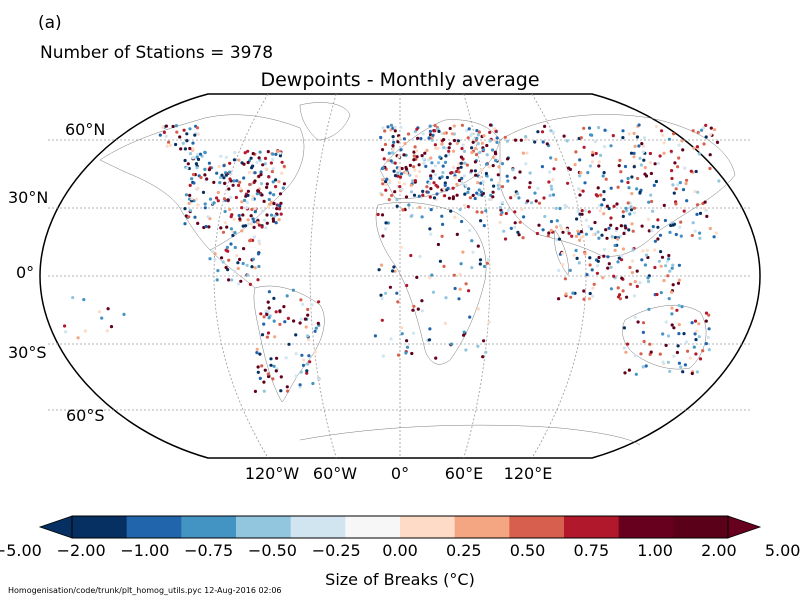 Image resolution: width=800 pixels, height=600 pixels. Describe the element at coordinates (400, 579) in the screenshot. I see `colorbar-title: Size of Breaks (°C)` at that location.